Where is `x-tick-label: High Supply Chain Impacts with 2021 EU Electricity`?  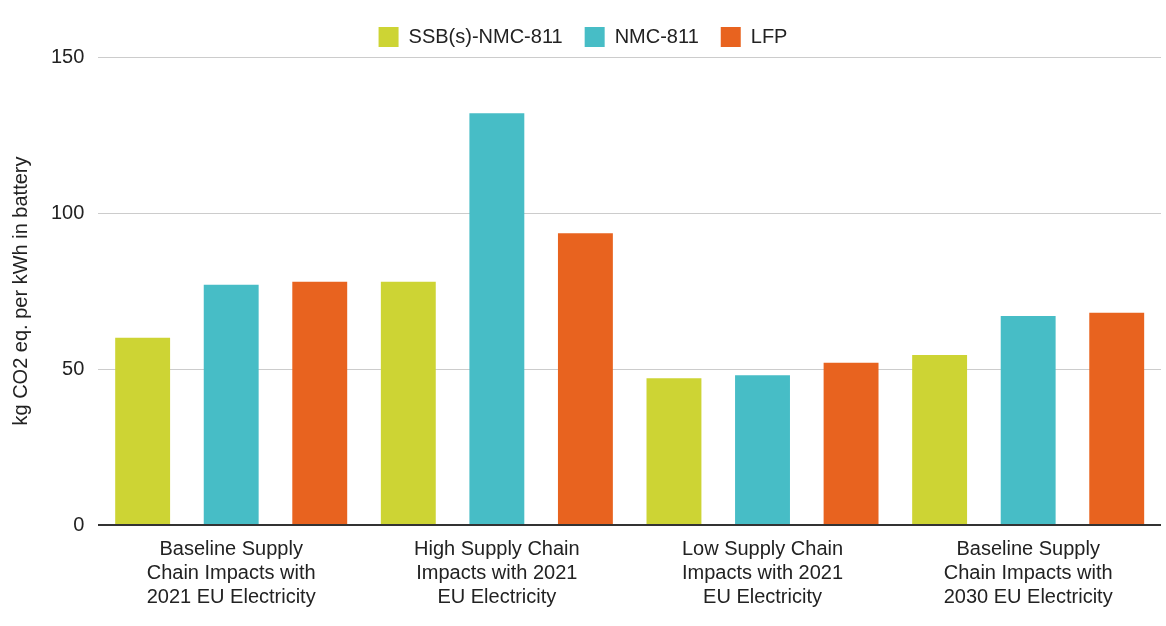
x-tick-label: High Supply Chain Impacts with 2021 EU Electricity is located at coordinates (497, 571).